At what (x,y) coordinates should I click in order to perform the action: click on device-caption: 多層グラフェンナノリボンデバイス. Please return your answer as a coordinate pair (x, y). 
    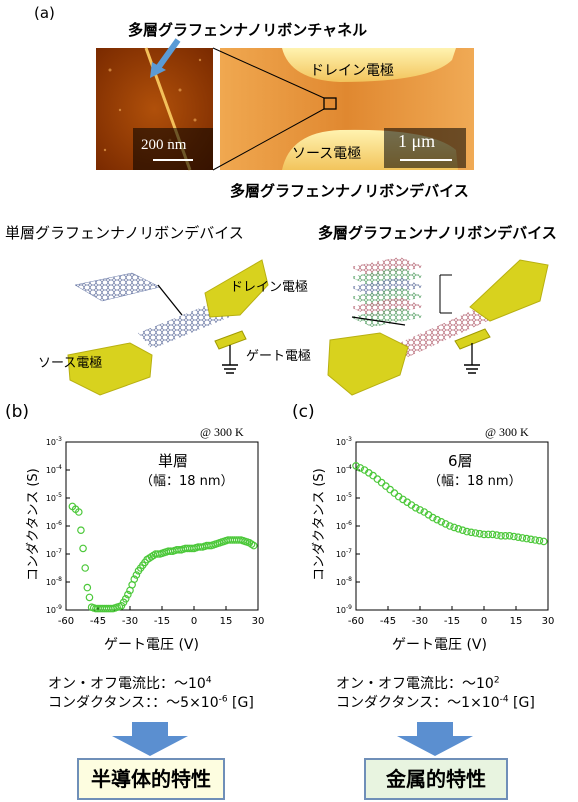
    Looking at the image, I should click on (349, 191).